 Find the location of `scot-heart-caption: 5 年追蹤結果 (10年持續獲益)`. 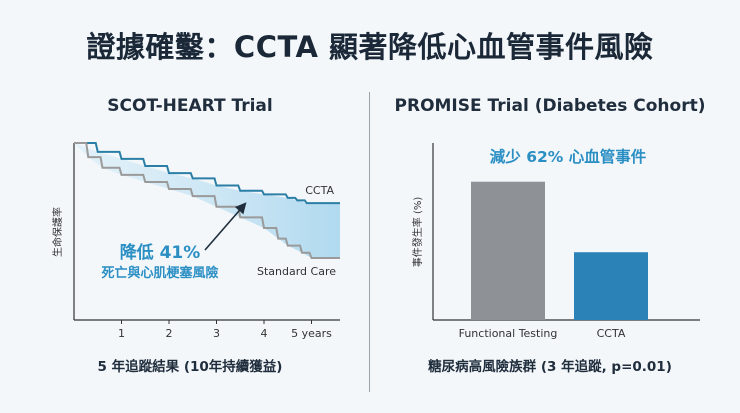

scot-heart-caption: 5 年追蹤結果 (10年持續獲益) is located at coordinates (190, 367).